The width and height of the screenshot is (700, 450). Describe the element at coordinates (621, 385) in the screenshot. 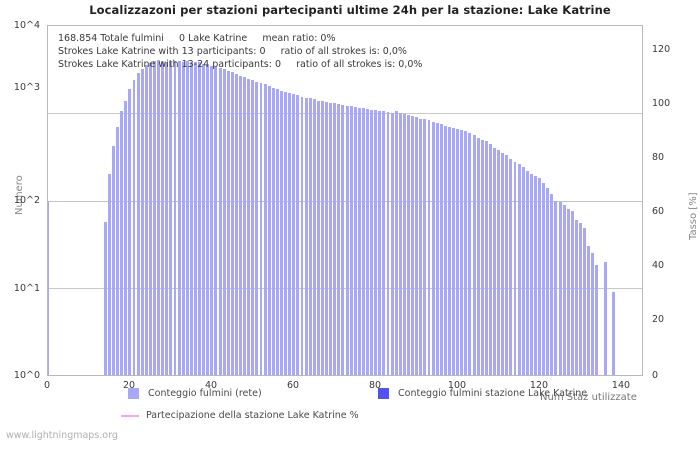

I see `x-tick-label-140: 140` at that location.